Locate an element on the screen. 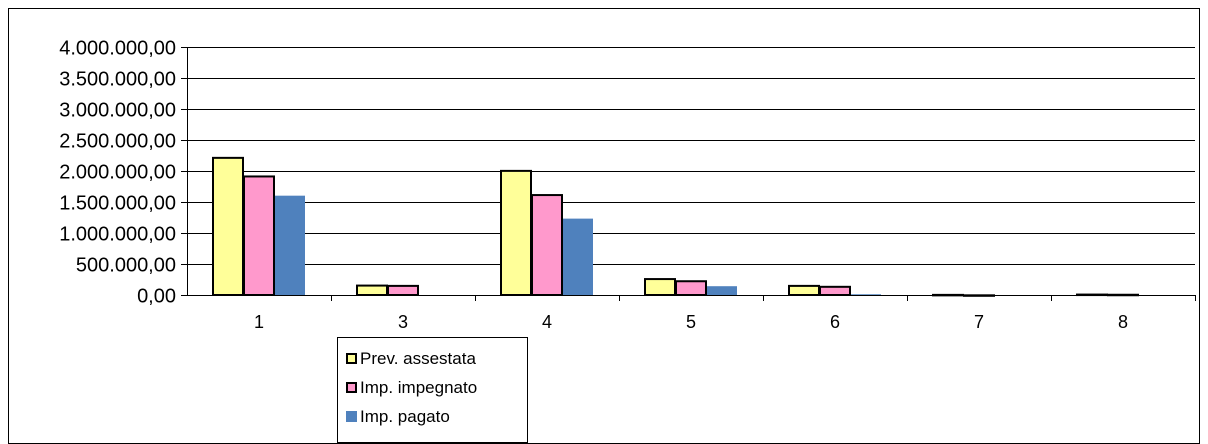  legend-item: Imp. pagato is located at coordinates (436, 416).